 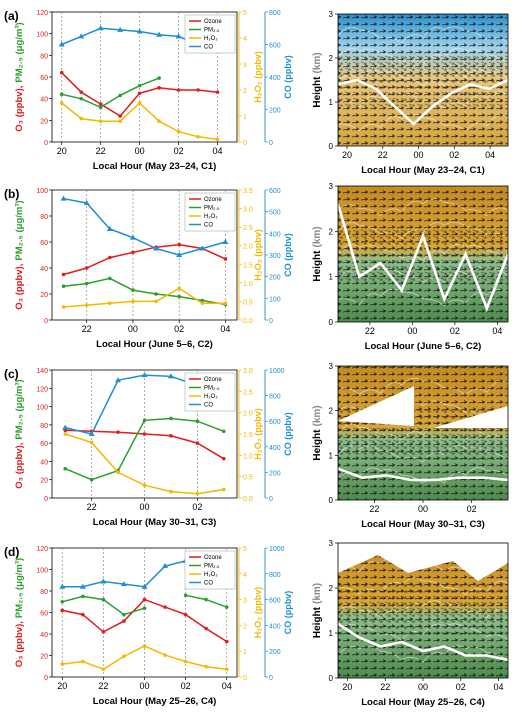 I want to click on x-axis-label: Local Hour (June 5–6, C2), so click(x=154, y=344).